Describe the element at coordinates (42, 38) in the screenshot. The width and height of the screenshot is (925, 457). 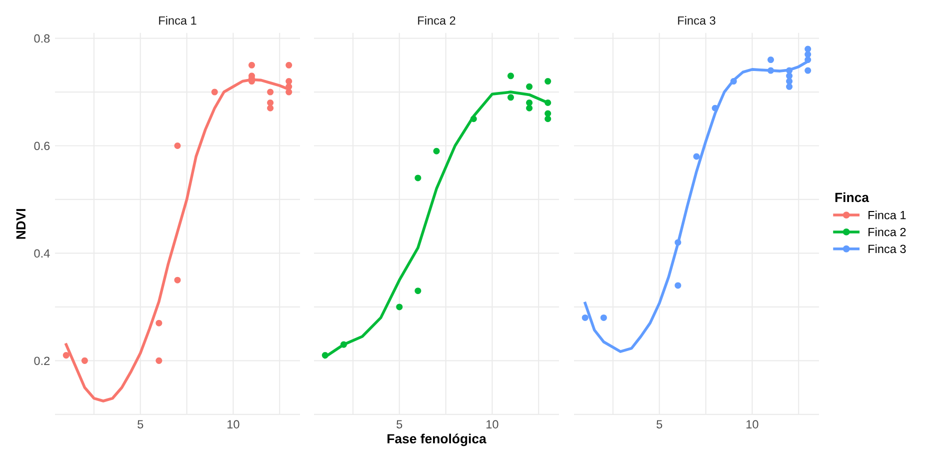
I see `y-tick-label: 0.8` at that location.